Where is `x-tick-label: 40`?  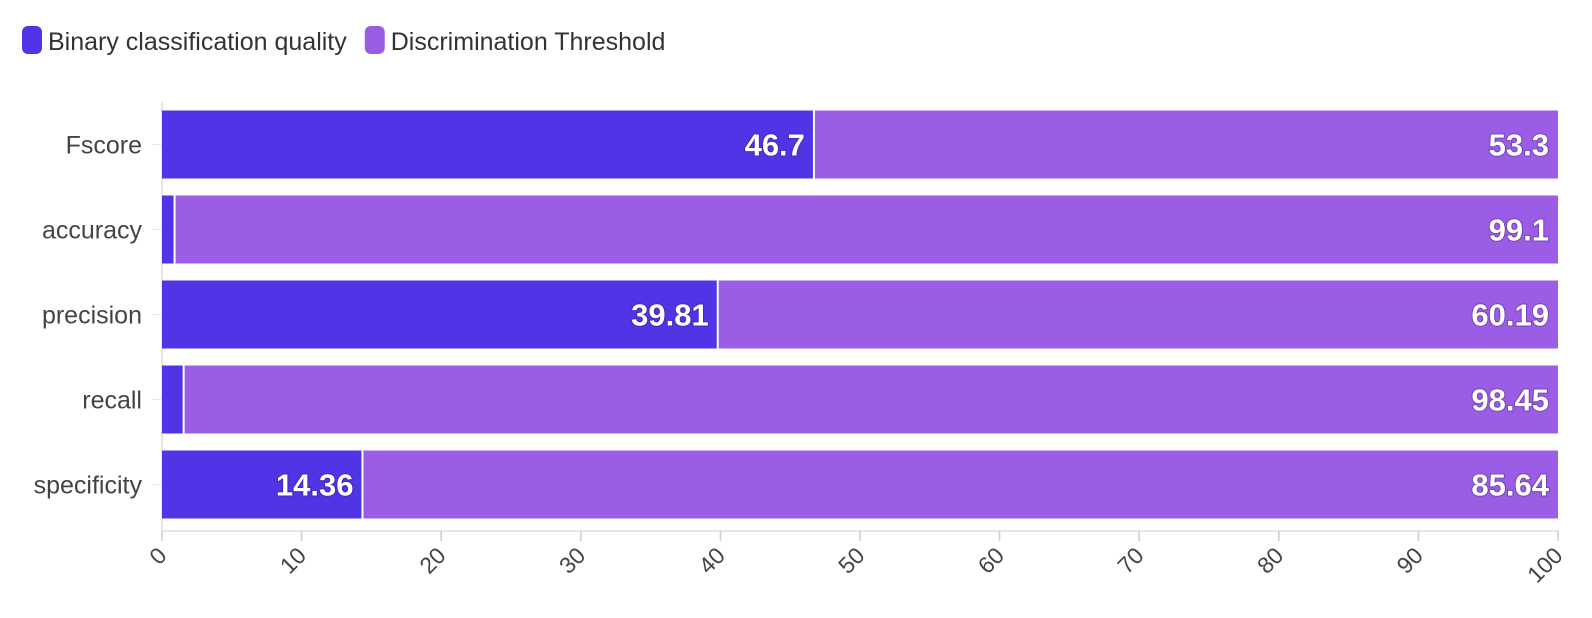
x-tick-label: 40 is located at coordinates (711, 560).